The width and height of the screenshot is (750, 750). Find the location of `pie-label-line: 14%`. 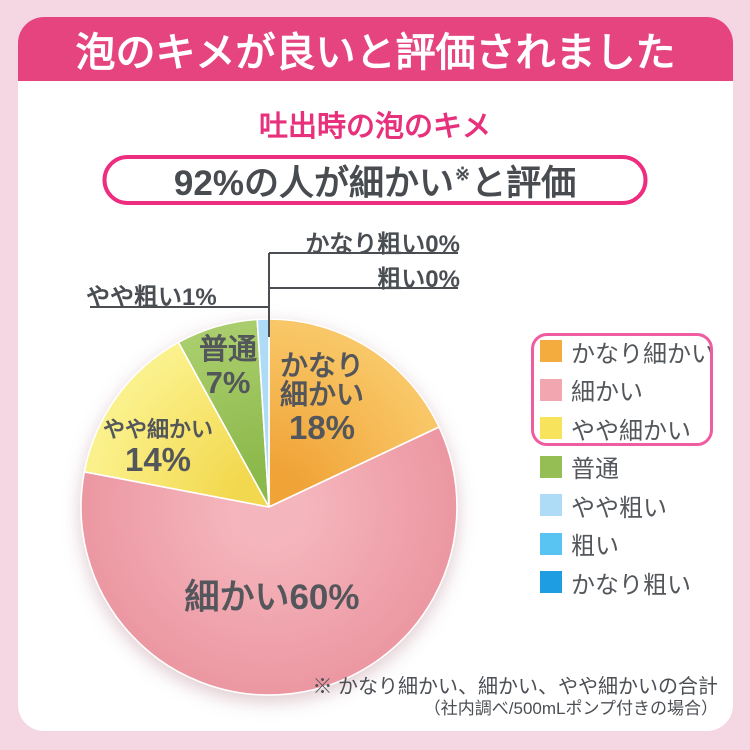

pie-label-line: 14% is located at coordinates (158, 459).